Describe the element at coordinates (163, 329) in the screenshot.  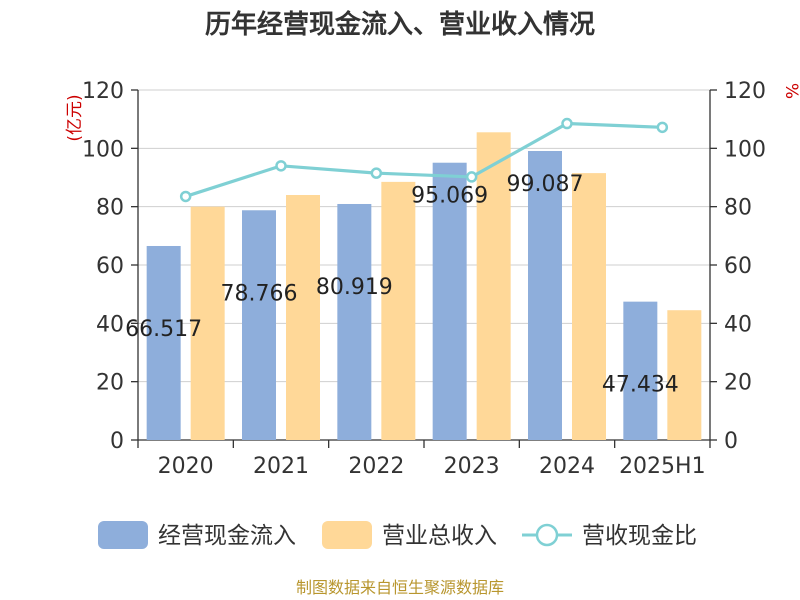
I see `data-label: 66.517` at that location.